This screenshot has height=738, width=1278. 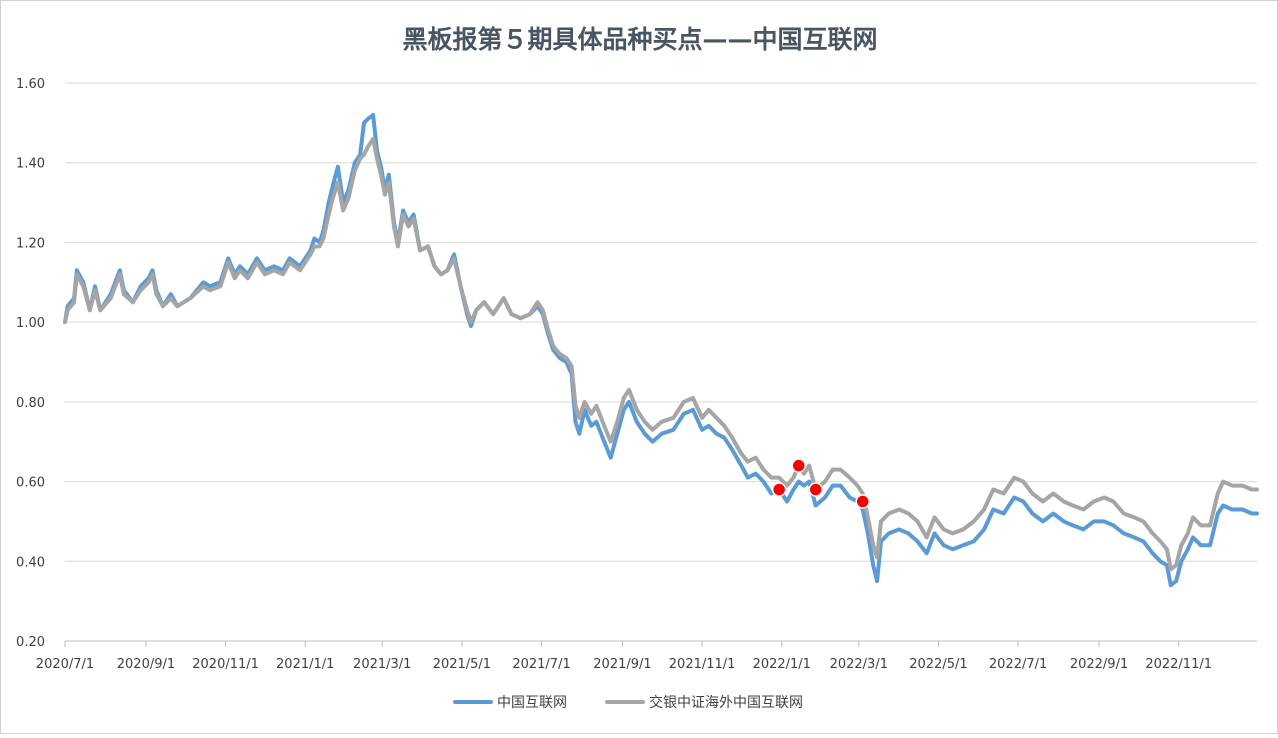 I want to click on y-tick-label: 1.60, so click(x=30, y=84).